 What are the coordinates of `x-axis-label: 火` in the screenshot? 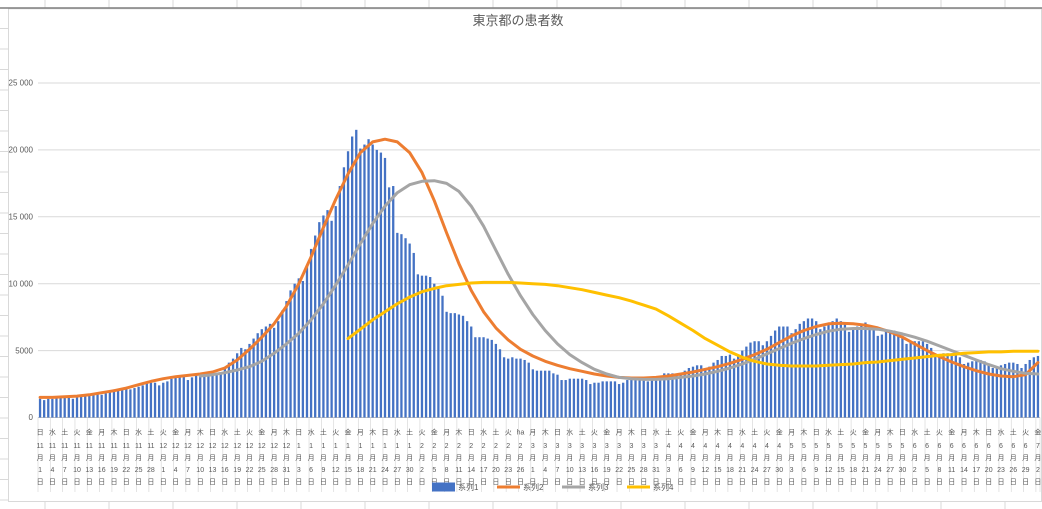 It's located at (508, 433).